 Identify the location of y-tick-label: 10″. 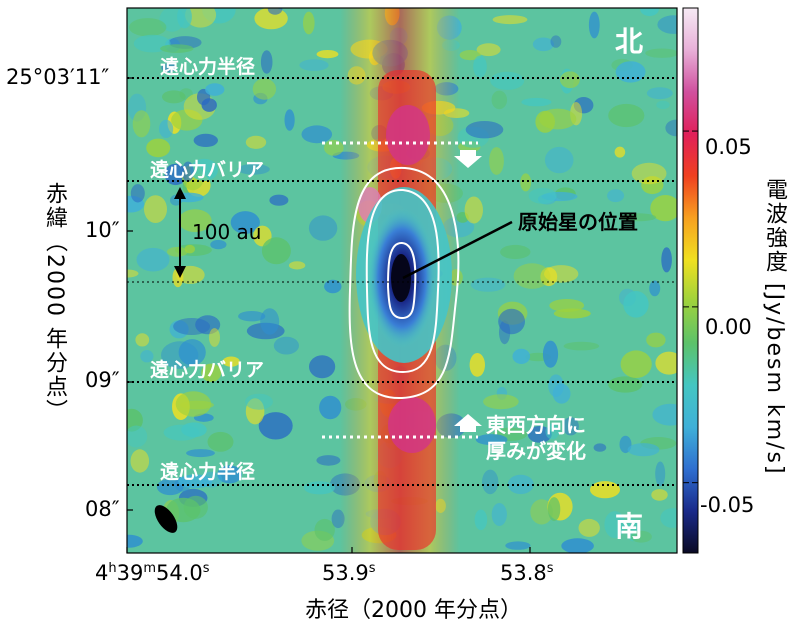
(102, 230).